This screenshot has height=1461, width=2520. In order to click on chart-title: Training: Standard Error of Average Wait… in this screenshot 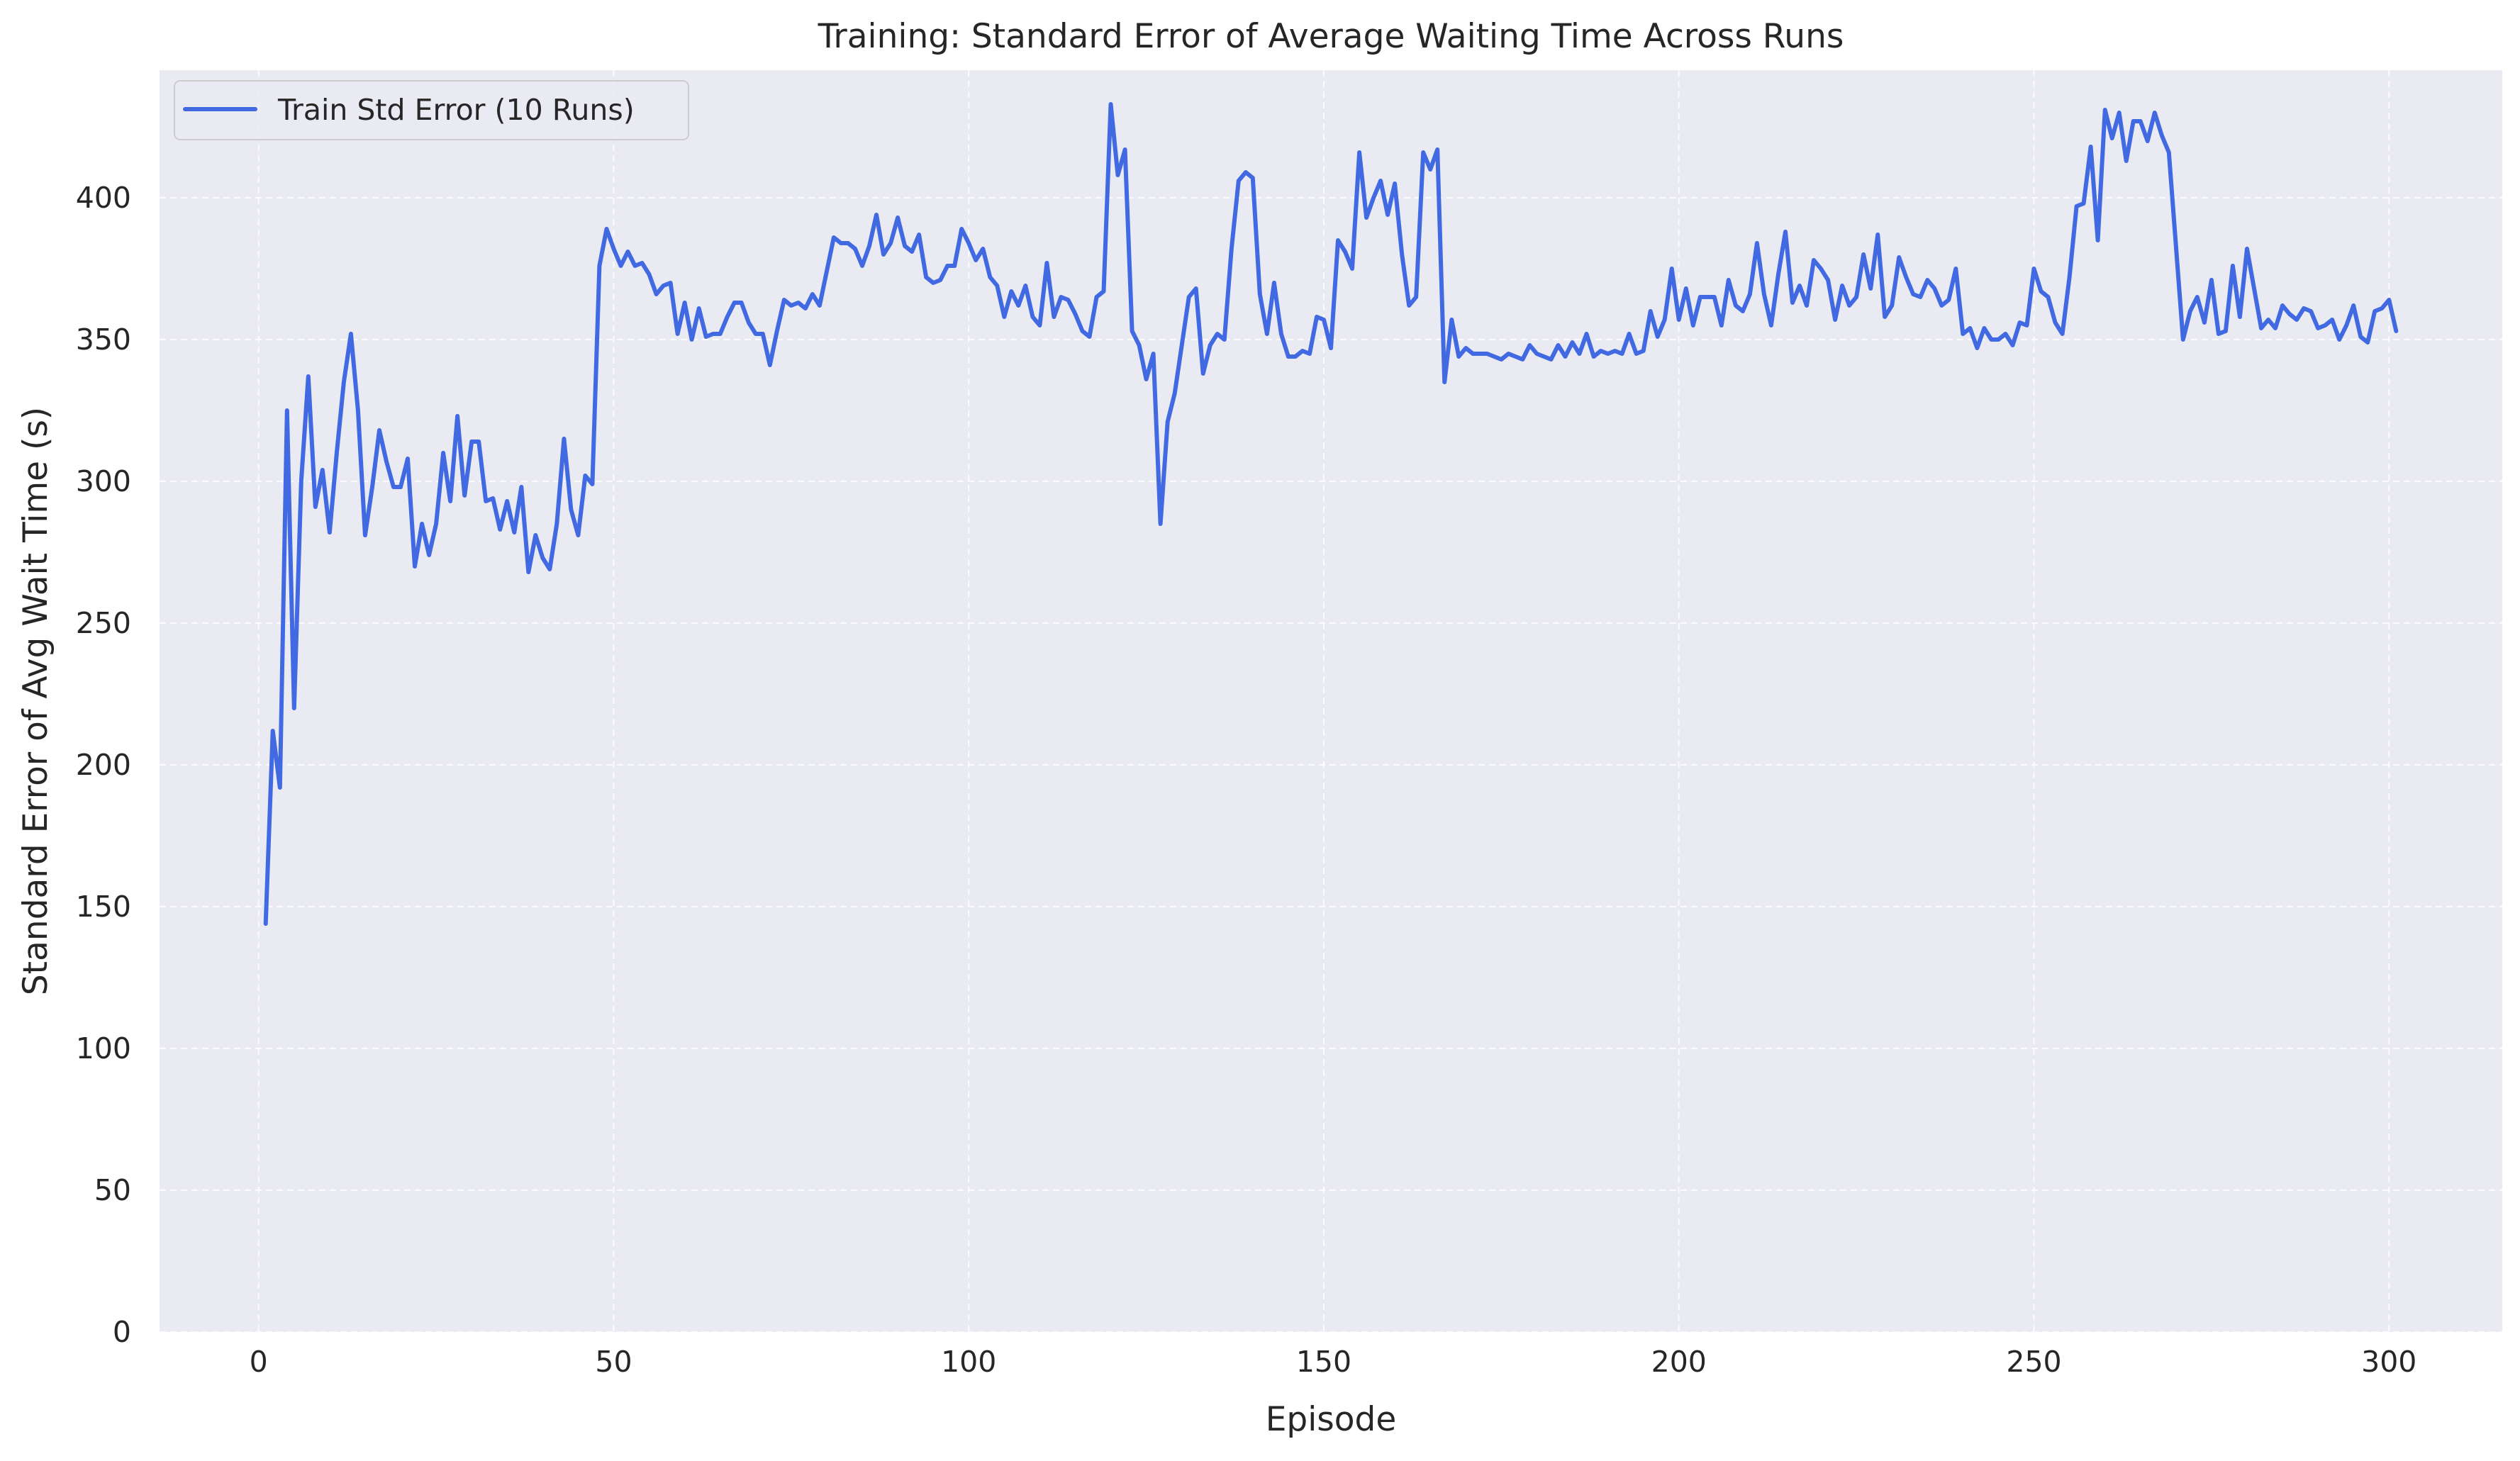, I will do `click(1331, 36)`.